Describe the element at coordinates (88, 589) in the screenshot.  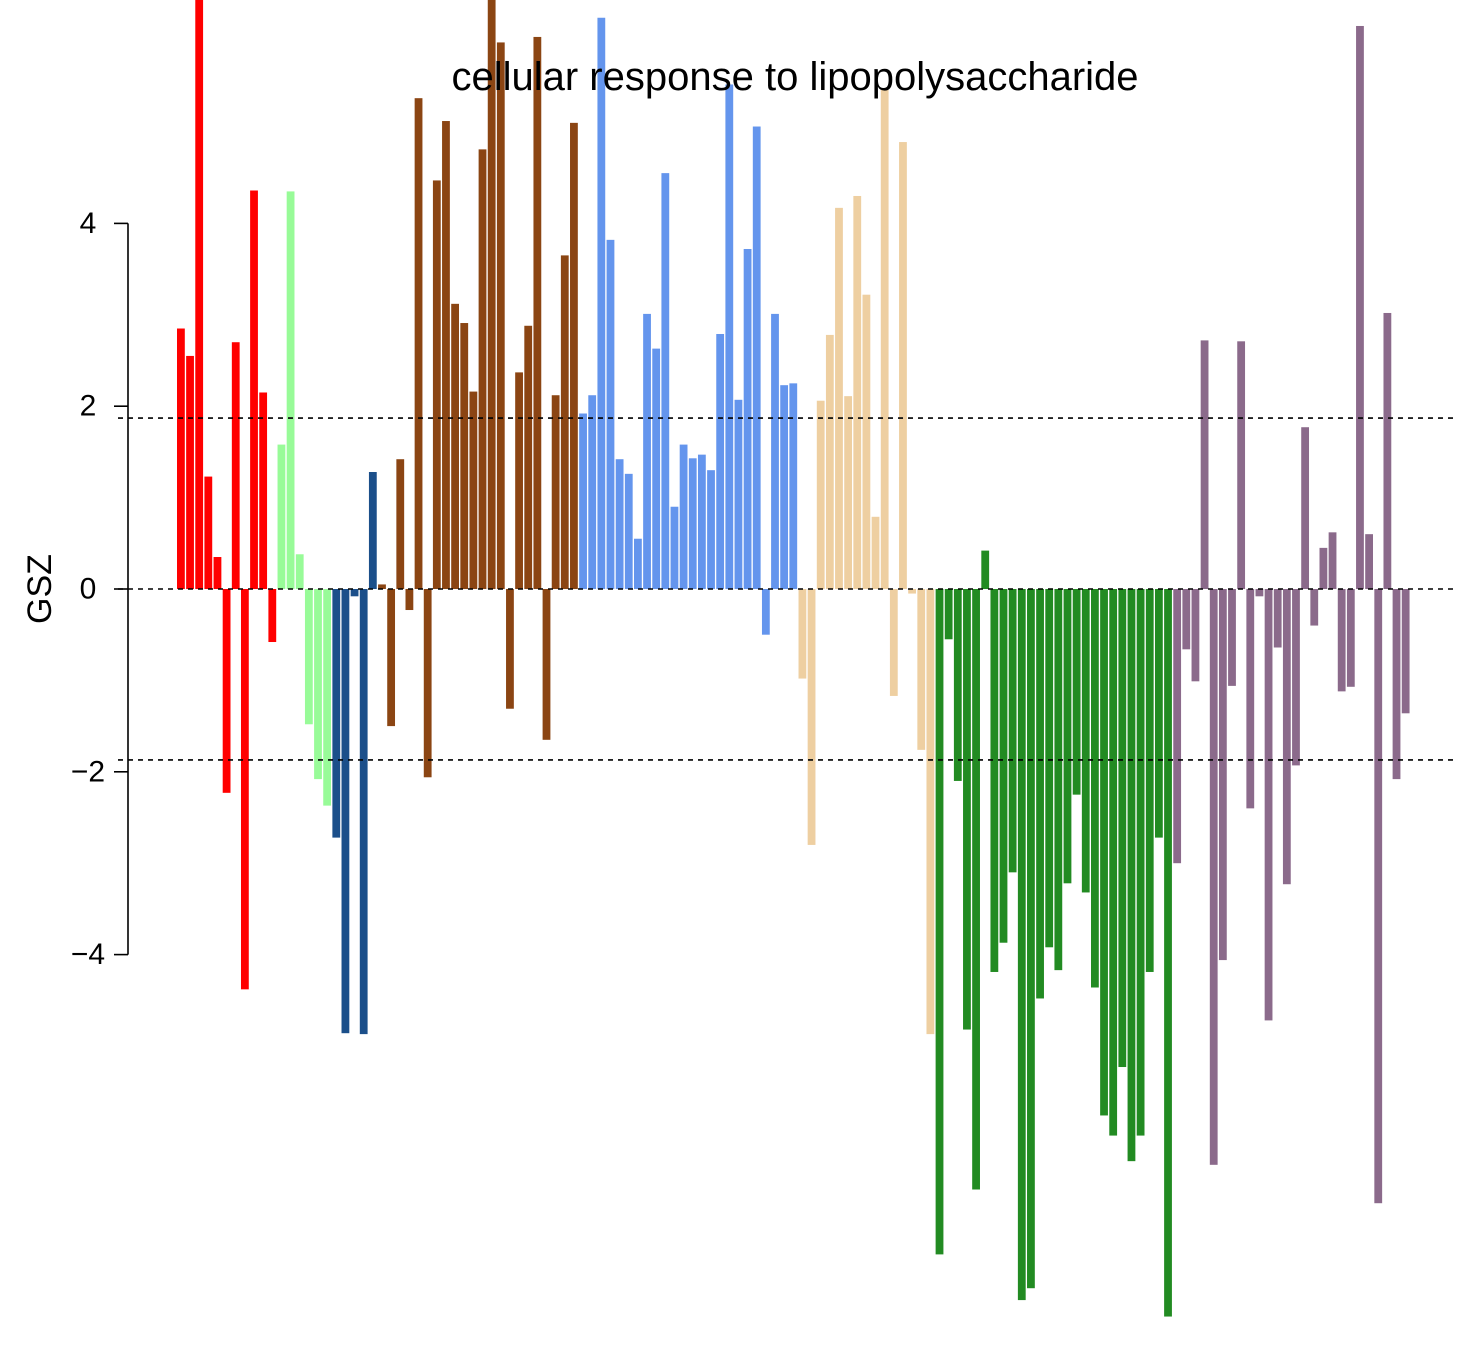
I see `y-tick-label: 0` at that location.